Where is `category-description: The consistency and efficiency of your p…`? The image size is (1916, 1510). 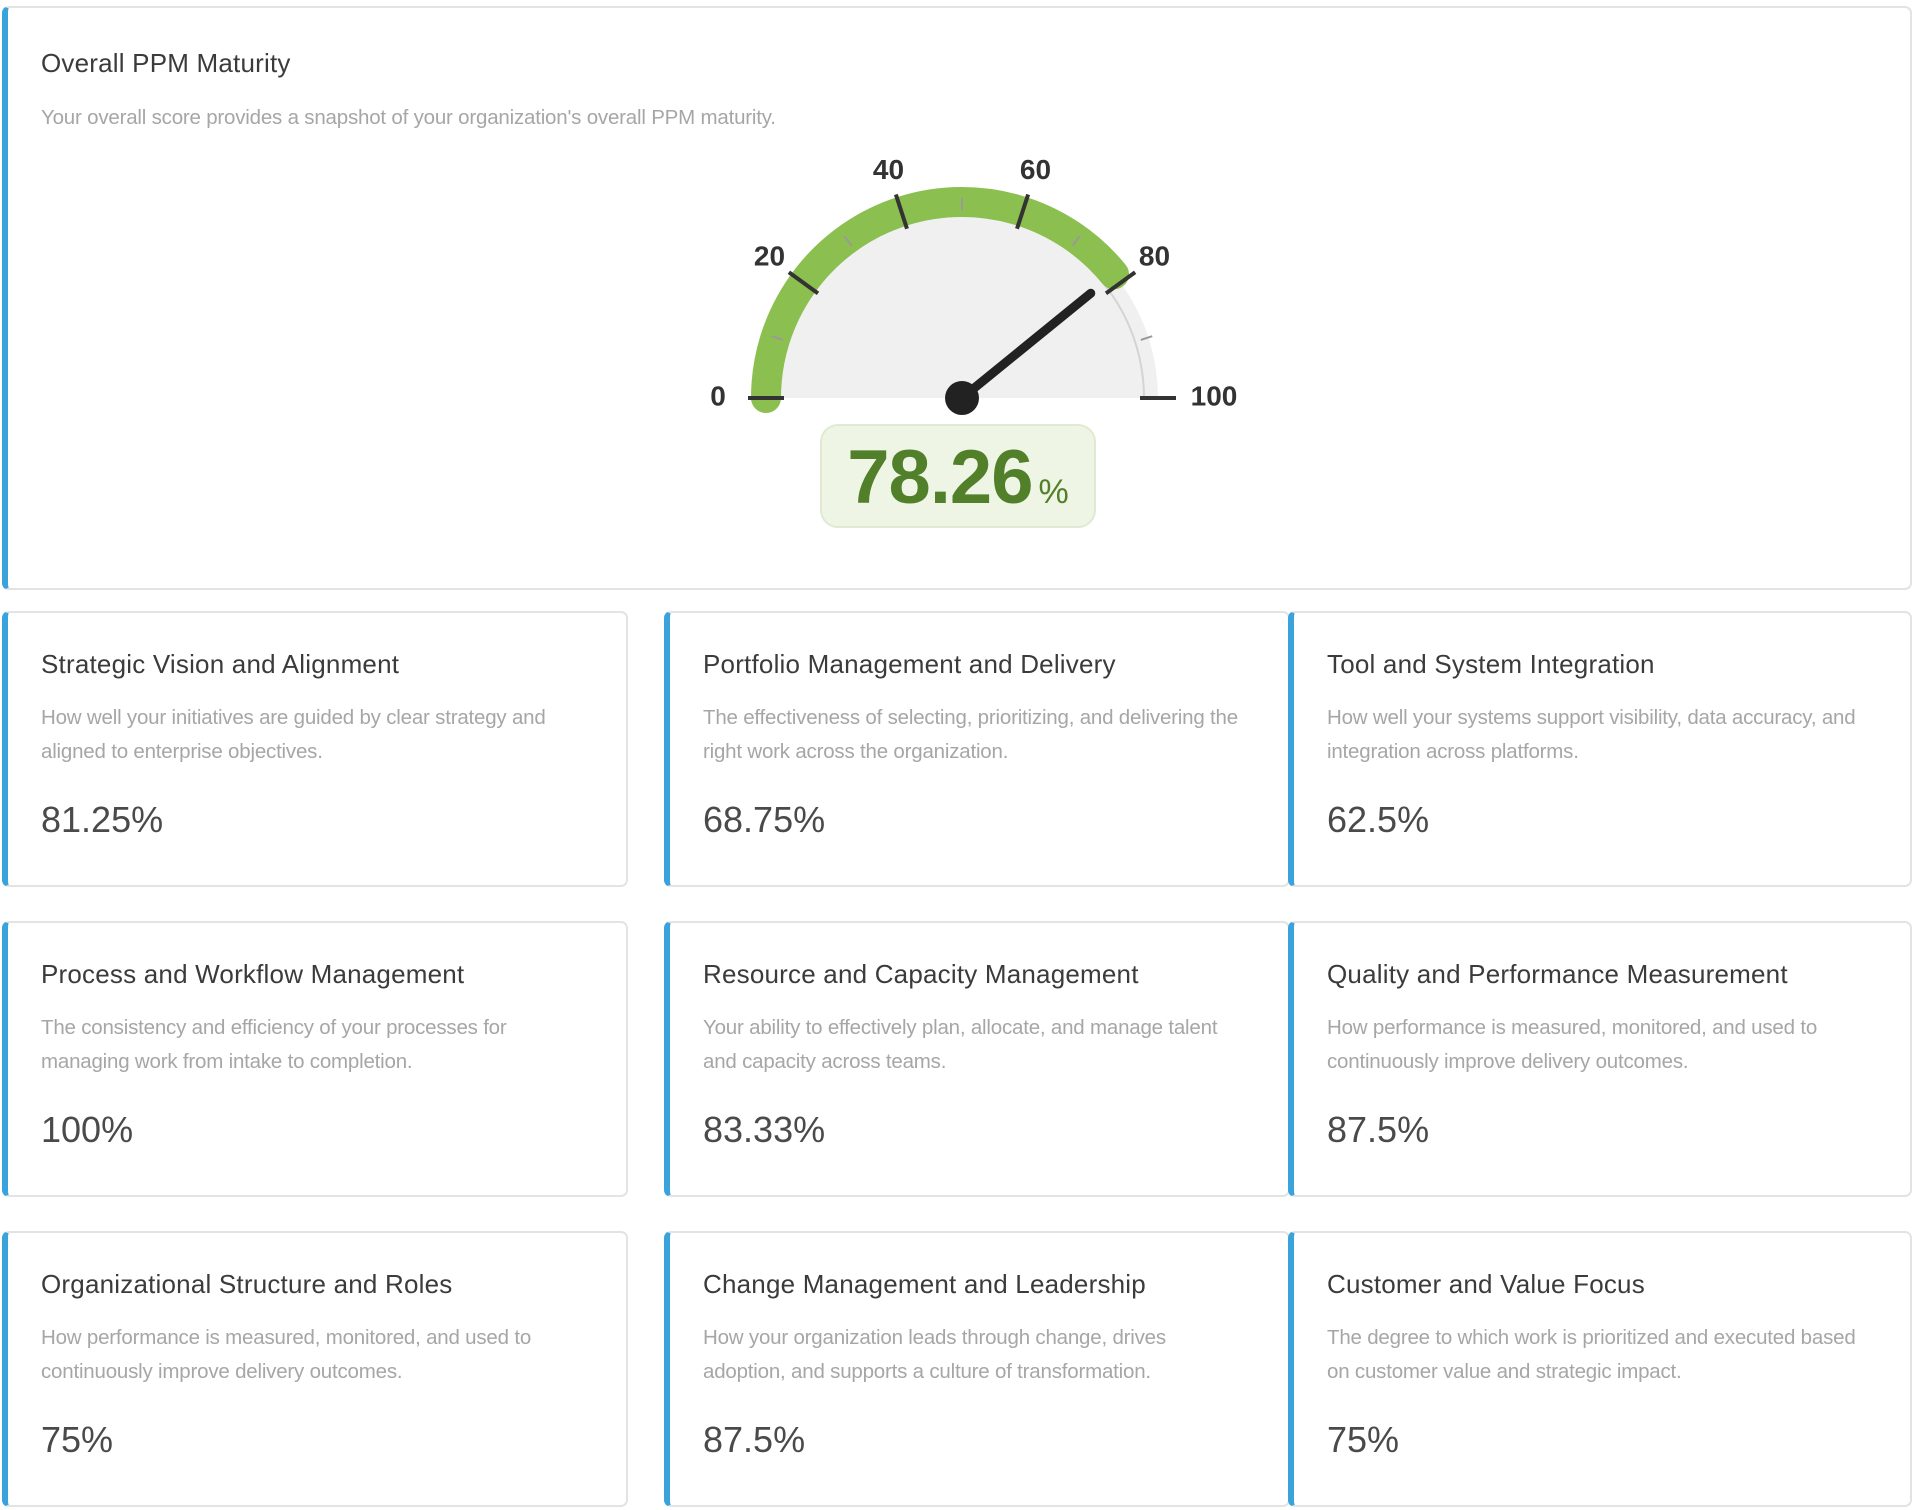
category-description: The consistency and efficiency of your p… is located at coordinates (274, 1044).